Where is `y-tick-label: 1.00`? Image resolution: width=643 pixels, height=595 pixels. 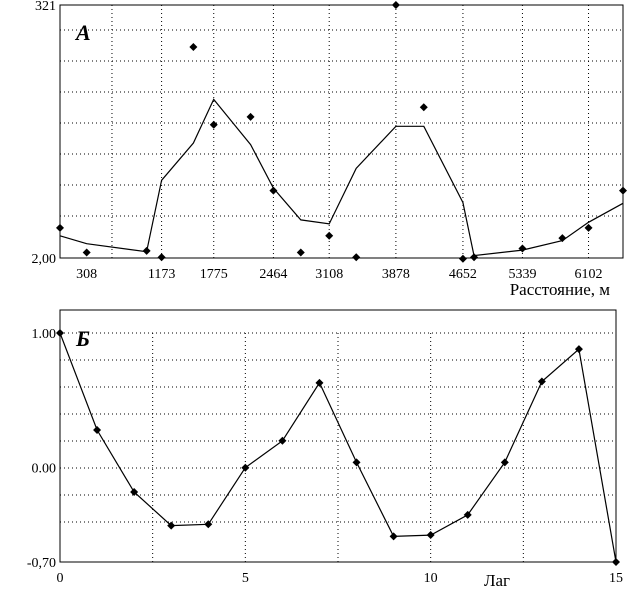
y-tick-label: 1.00 is located at coordinates (44, 334).